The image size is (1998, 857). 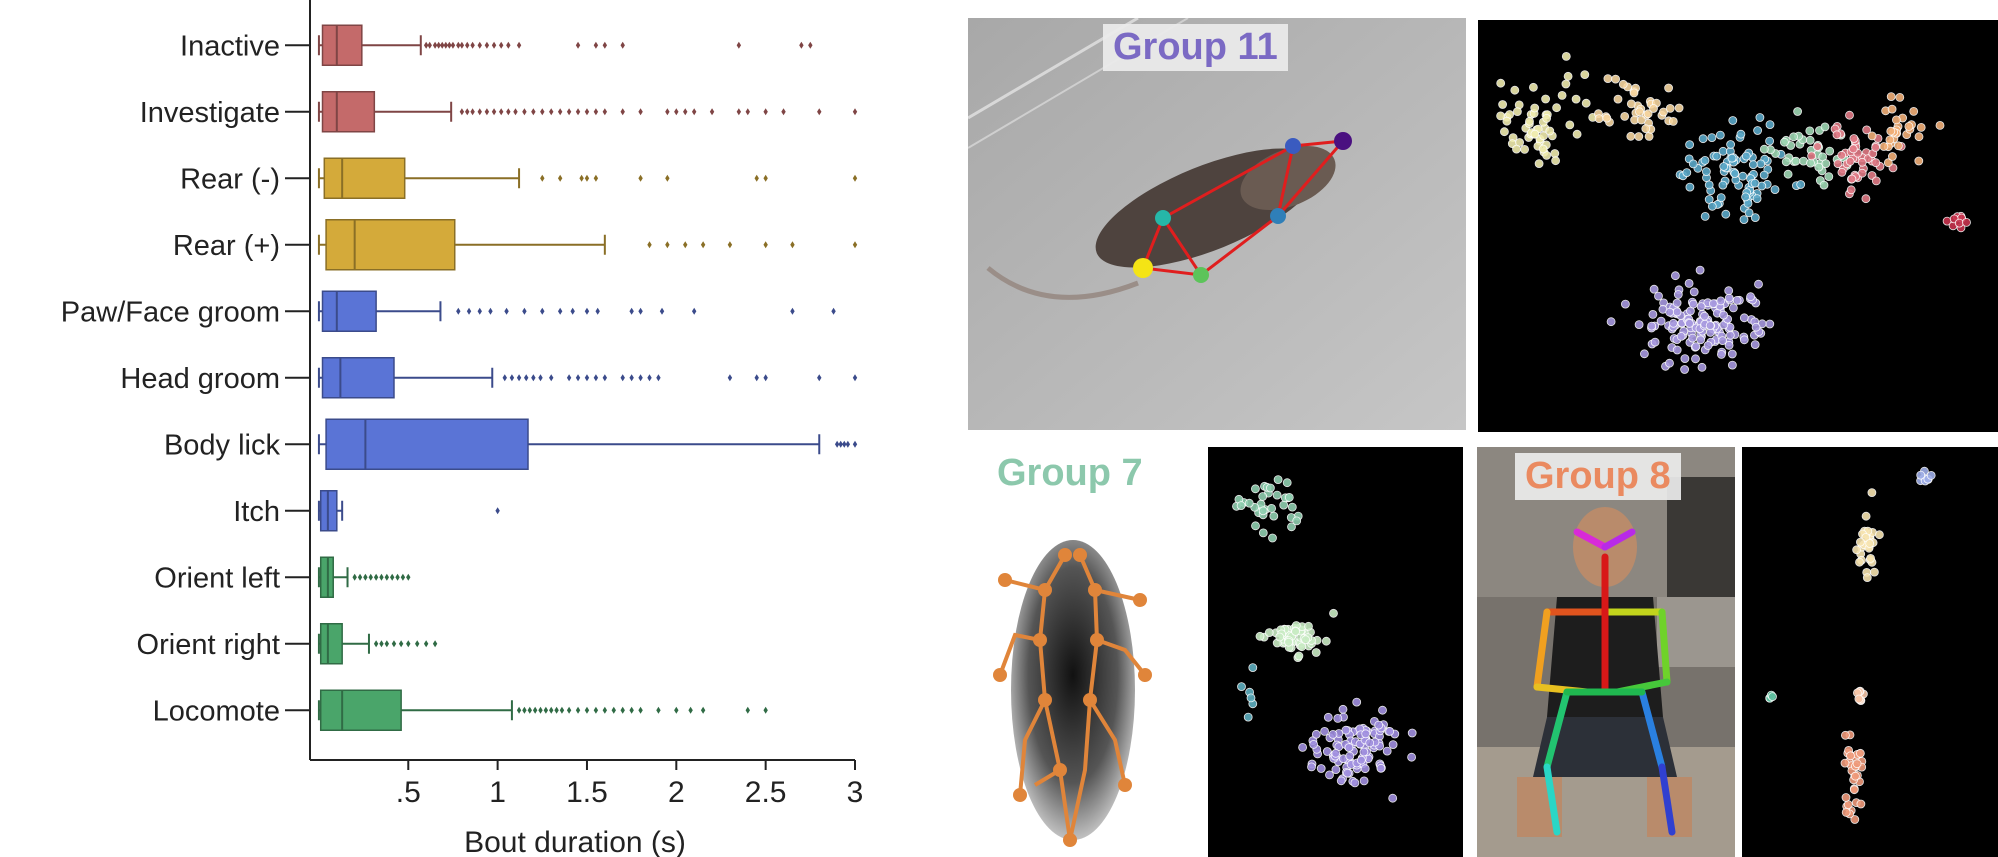 I want to click on fly-pose-image, so click(x=1072, y=693).